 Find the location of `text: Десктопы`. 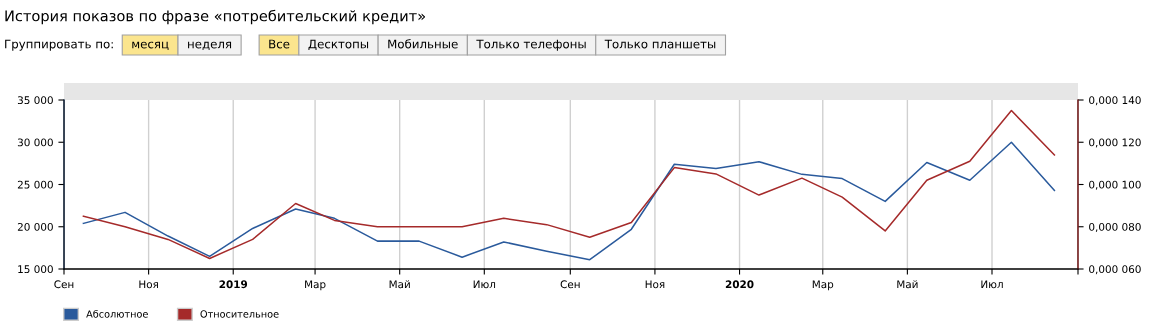

text: Десктопы is located at coordinates (338, 45).